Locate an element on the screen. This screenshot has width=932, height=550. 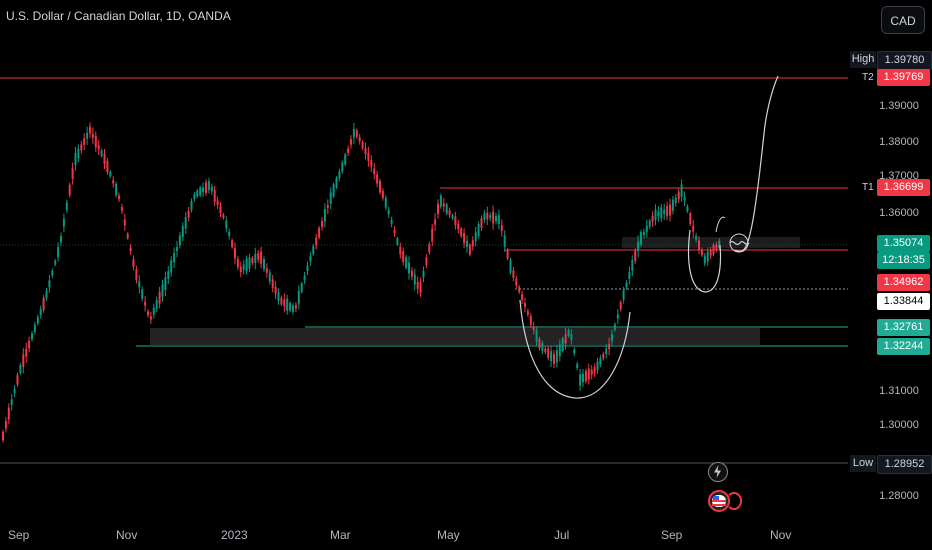
us-flag-event-icon is located at coordinates (719, 501).